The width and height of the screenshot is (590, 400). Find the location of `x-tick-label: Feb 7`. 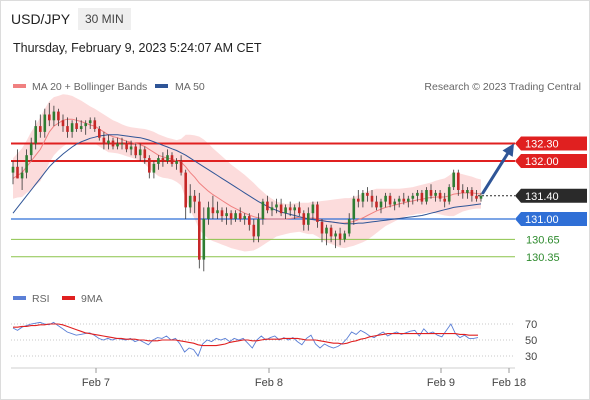

x-tick-label: Feb 7 is located at coordinates (96, 383).